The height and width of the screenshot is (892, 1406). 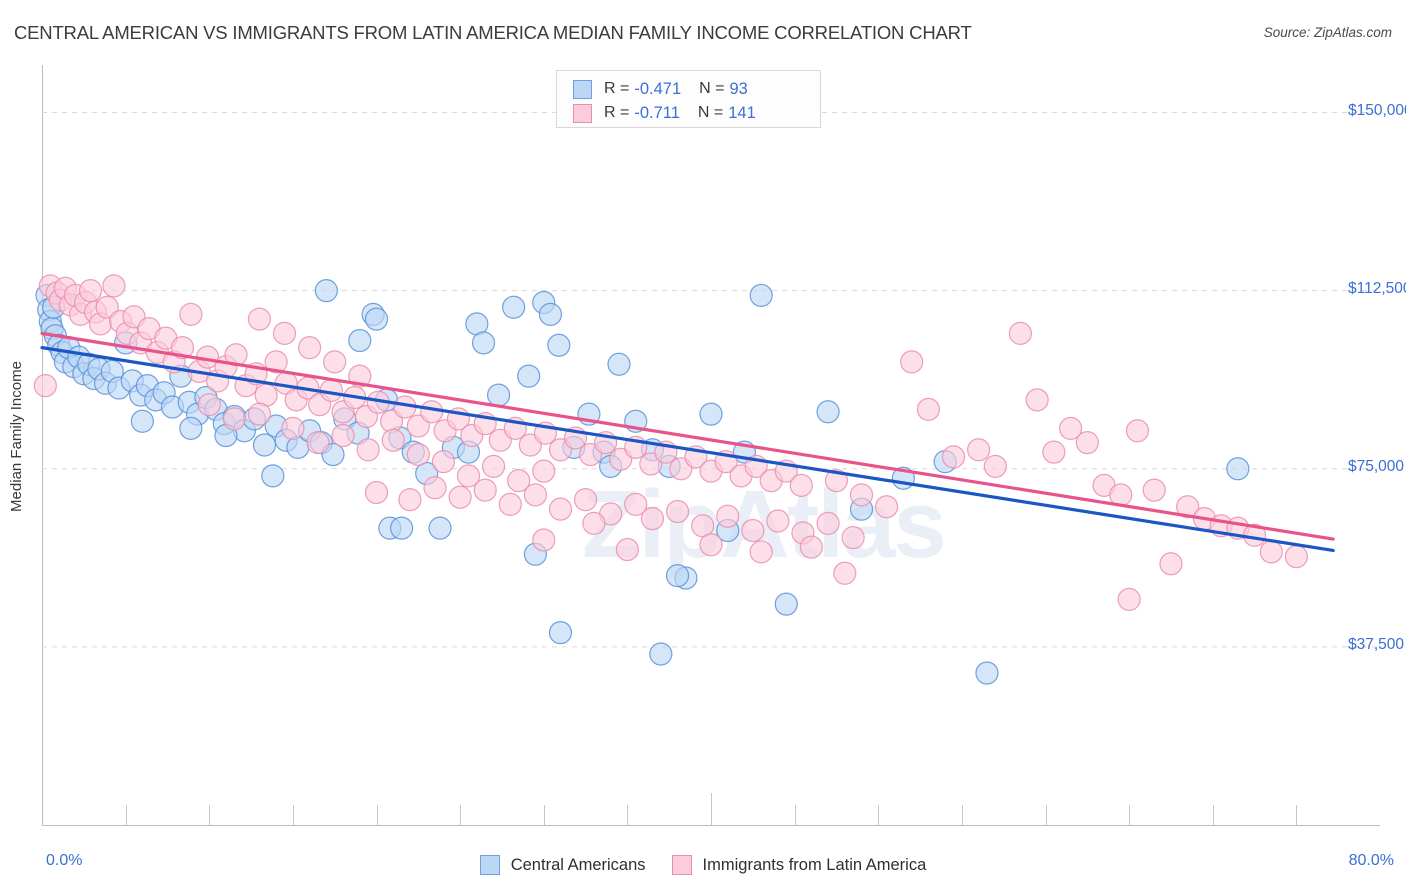 I want to click on legend-item-central-americans: Central Americans, so click(x=562, y=865).